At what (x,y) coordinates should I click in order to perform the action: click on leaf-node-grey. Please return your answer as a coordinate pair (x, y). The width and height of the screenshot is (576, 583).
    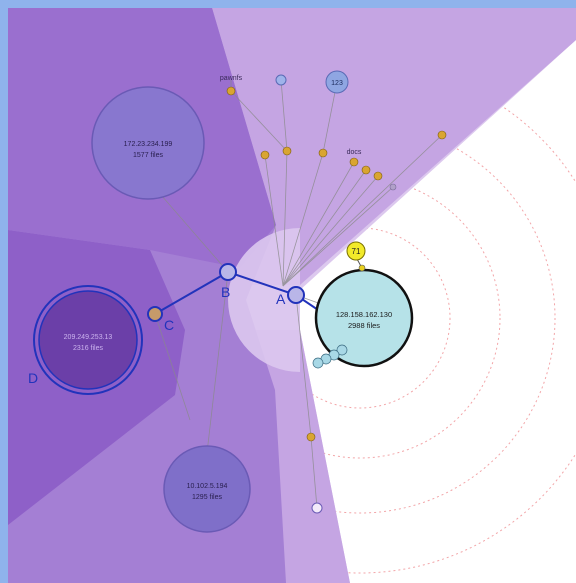
    Looking at the image, I should click on (393, 187).